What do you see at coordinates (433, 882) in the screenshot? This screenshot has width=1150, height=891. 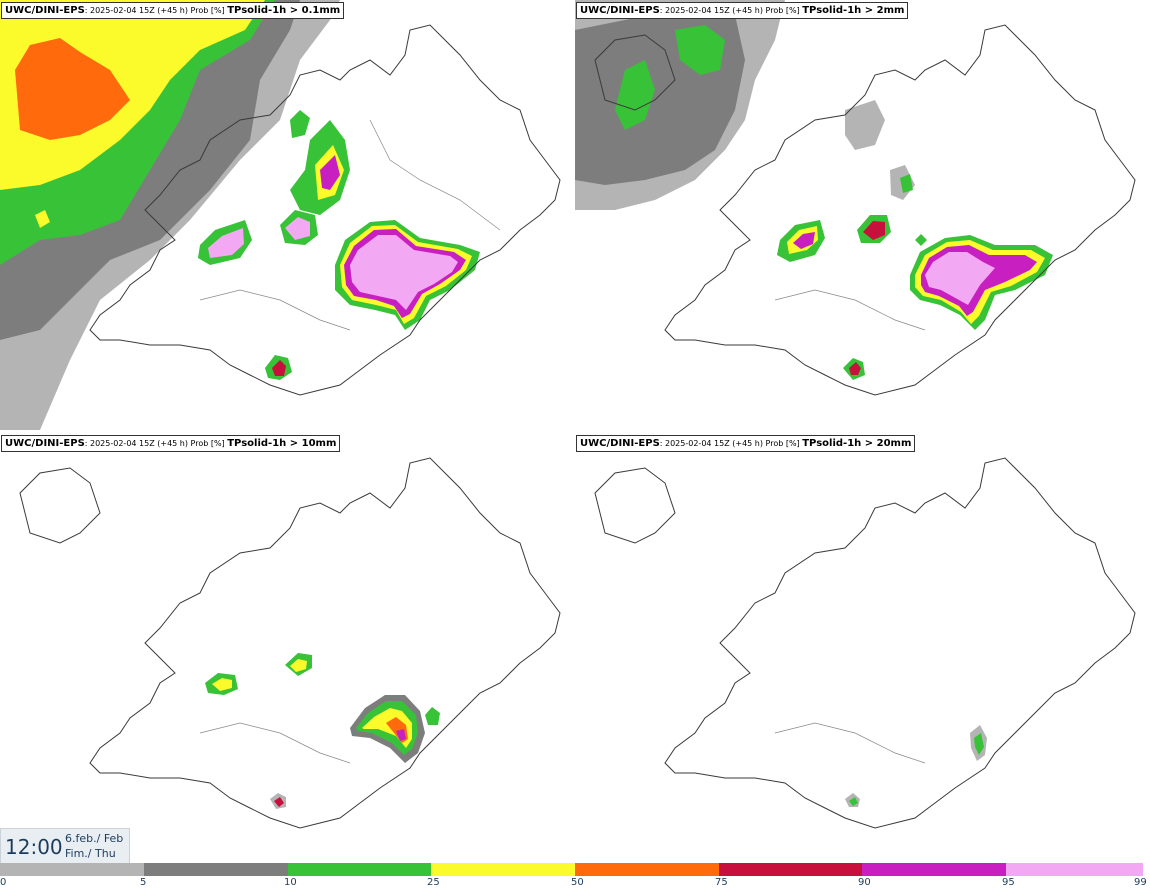 I see `colorbar-tick-label: 25` at bounding box center [433, 882].